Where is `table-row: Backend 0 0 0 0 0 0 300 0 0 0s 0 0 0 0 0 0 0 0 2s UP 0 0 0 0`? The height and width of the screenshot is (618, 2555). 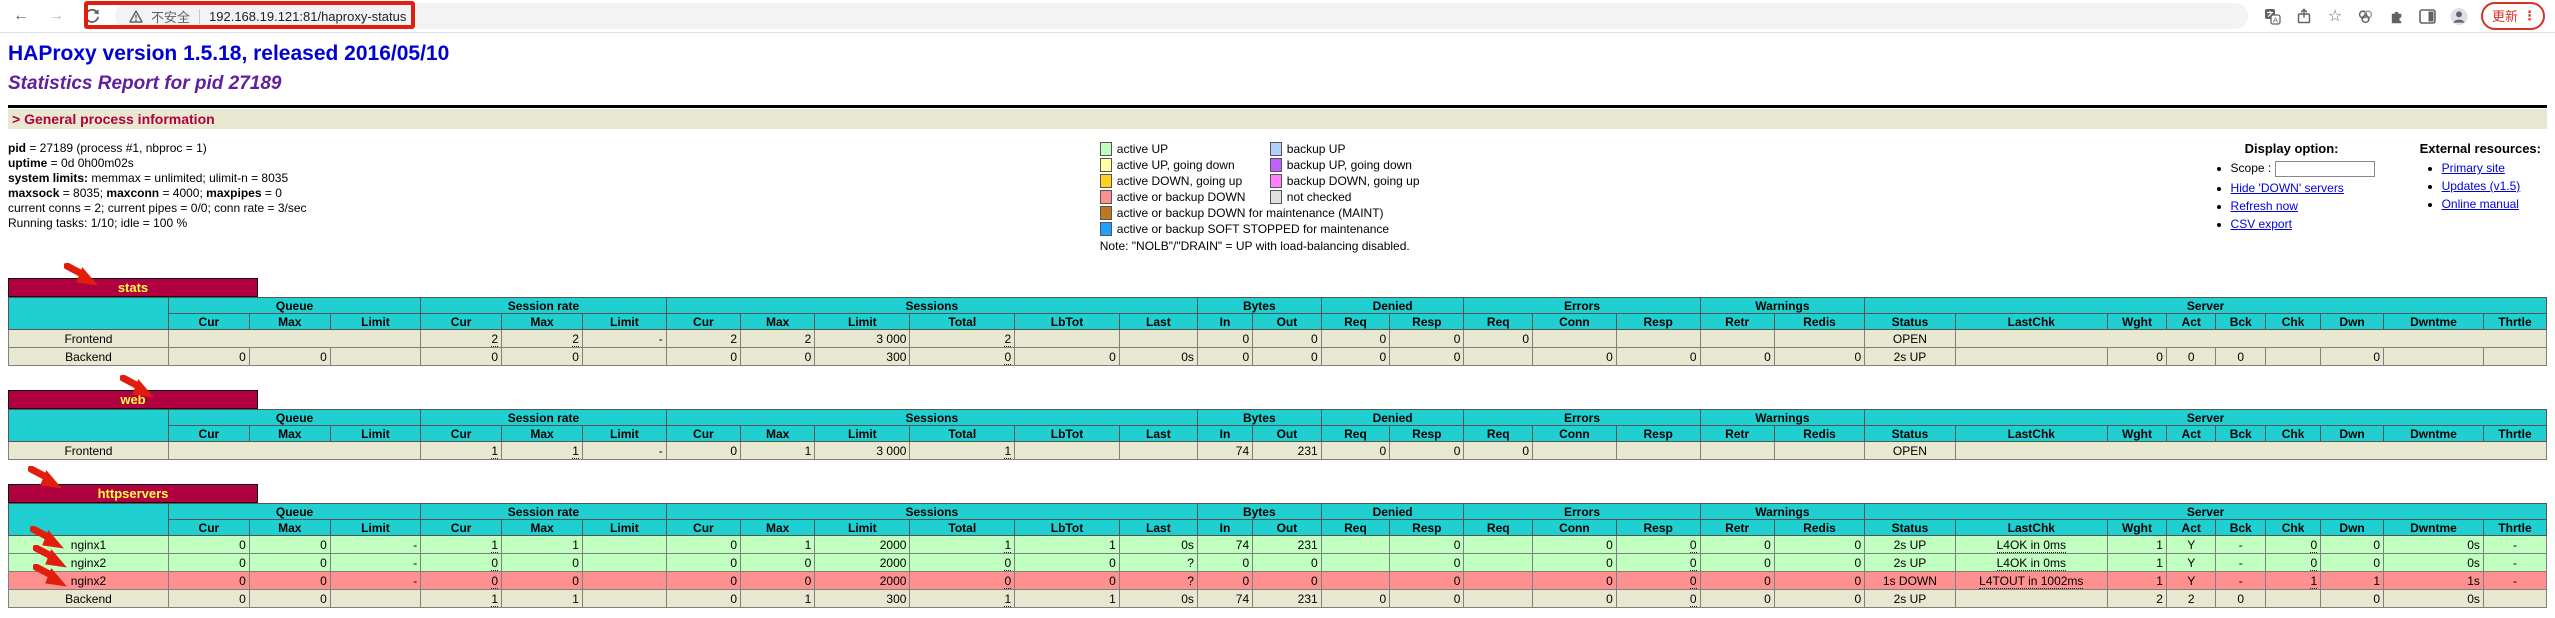 table-row: Backend 0 0 0 0 0 0 300 0 0 0s 0 0 0 0 0 0 0 0 2s UP 0 0 0 0 is located at coordinates (1278, 356).